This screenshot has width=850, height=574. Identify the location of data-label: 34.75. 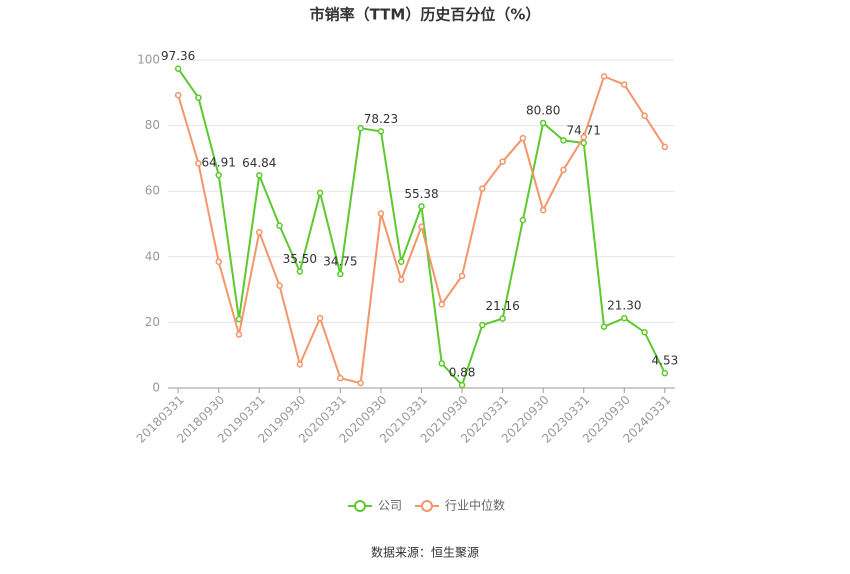
(340, 262).